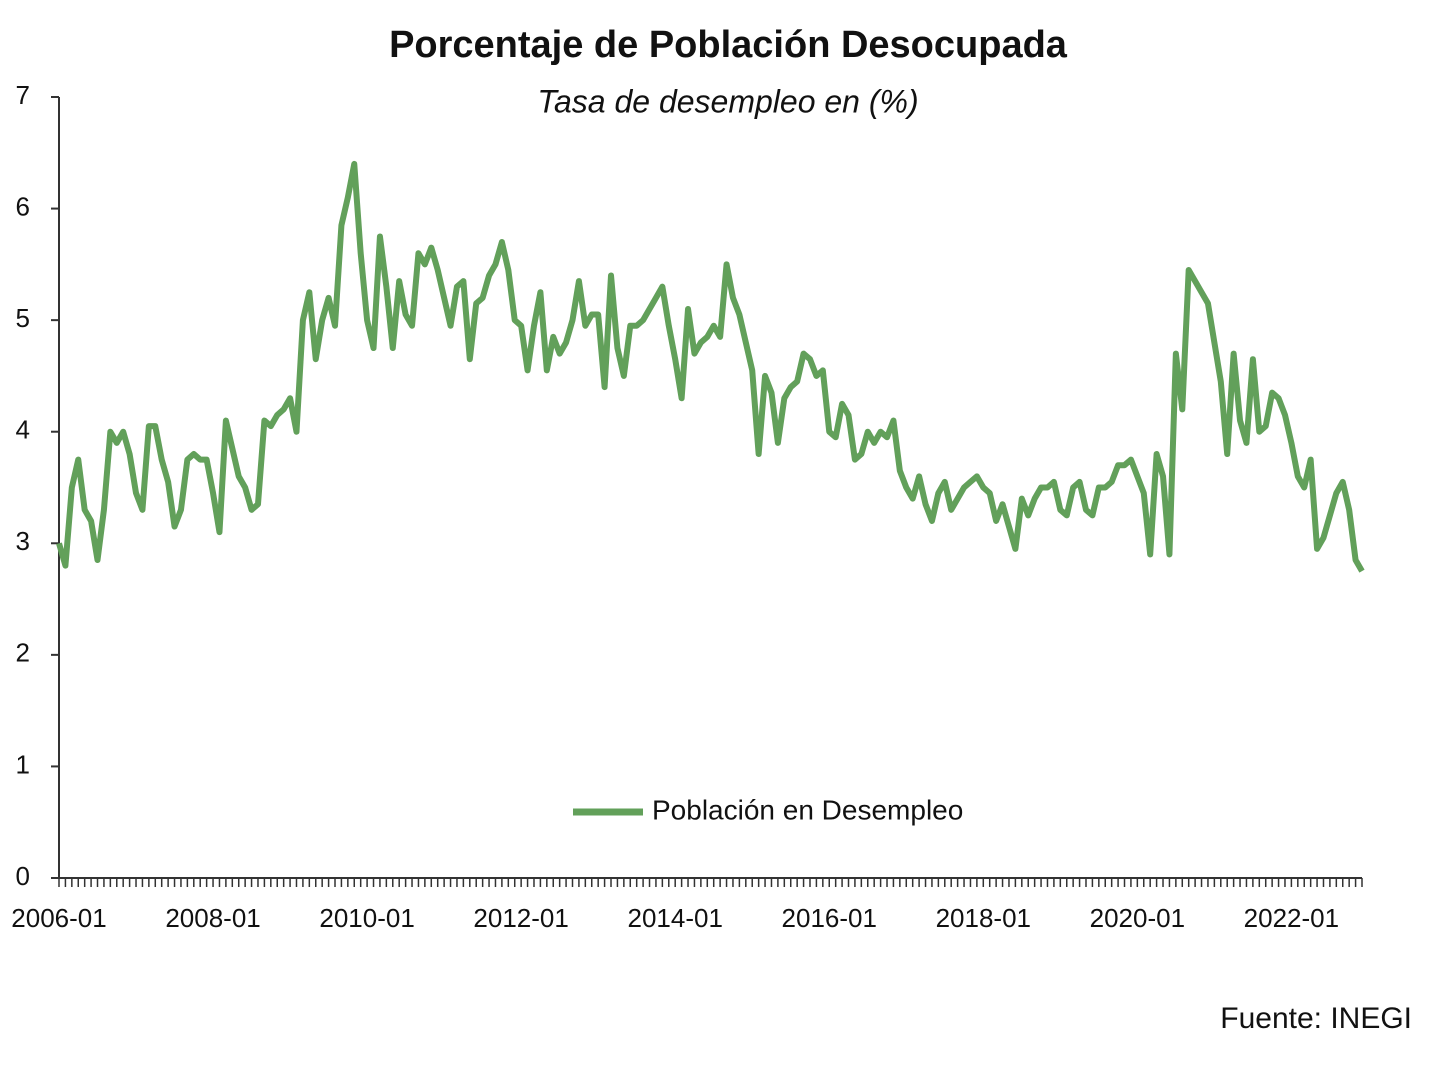 This screenshot has height=1072, width=1446. What do you see at coordinates (674, 918) in the screenshot?
I see `x-tick-label: 2014-01` at bounding box center [674, 918].